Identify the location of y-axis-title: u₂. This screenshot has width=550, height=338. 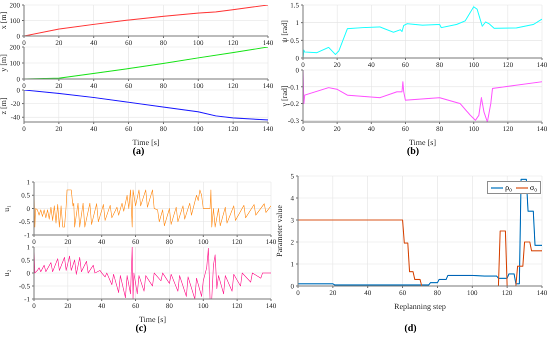
(6, 272).